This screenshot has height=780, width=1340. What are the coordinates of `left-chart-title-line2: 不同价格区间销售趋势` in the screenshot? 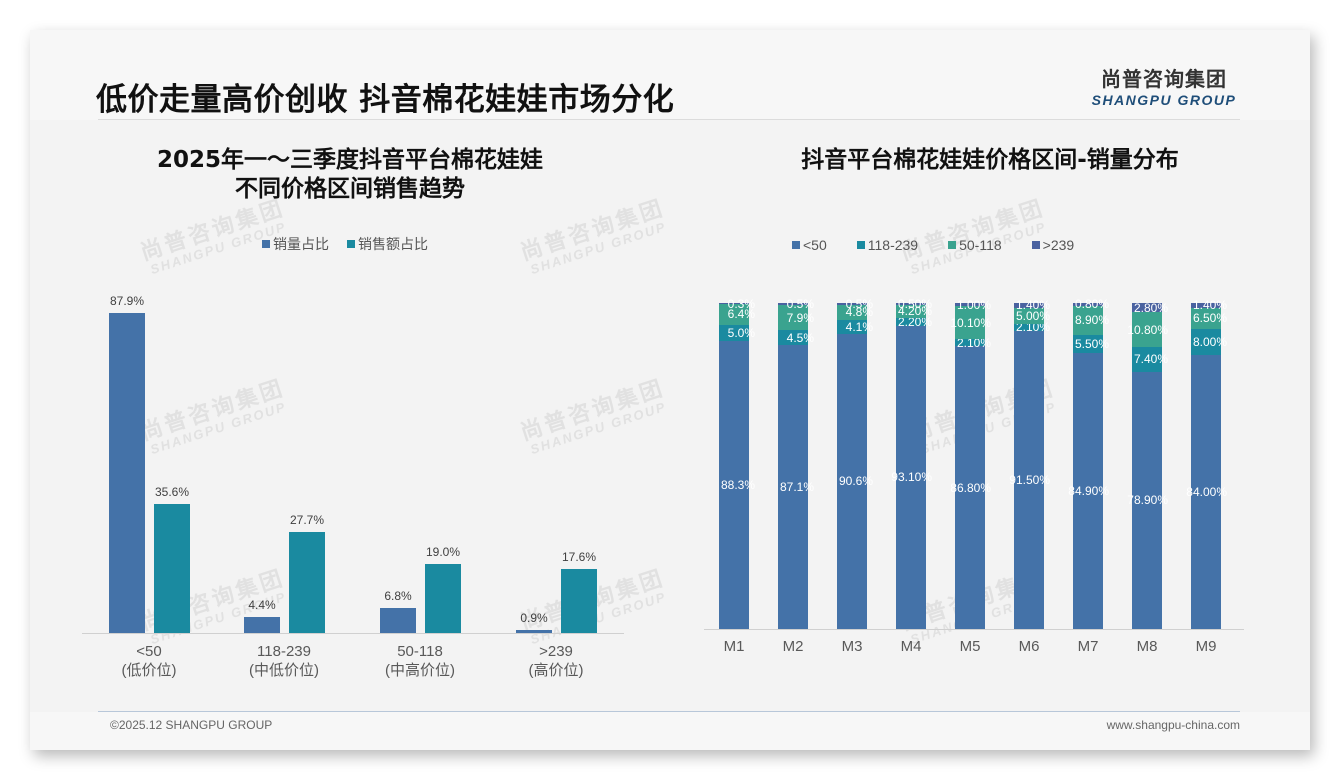 It's located at (350, 189).